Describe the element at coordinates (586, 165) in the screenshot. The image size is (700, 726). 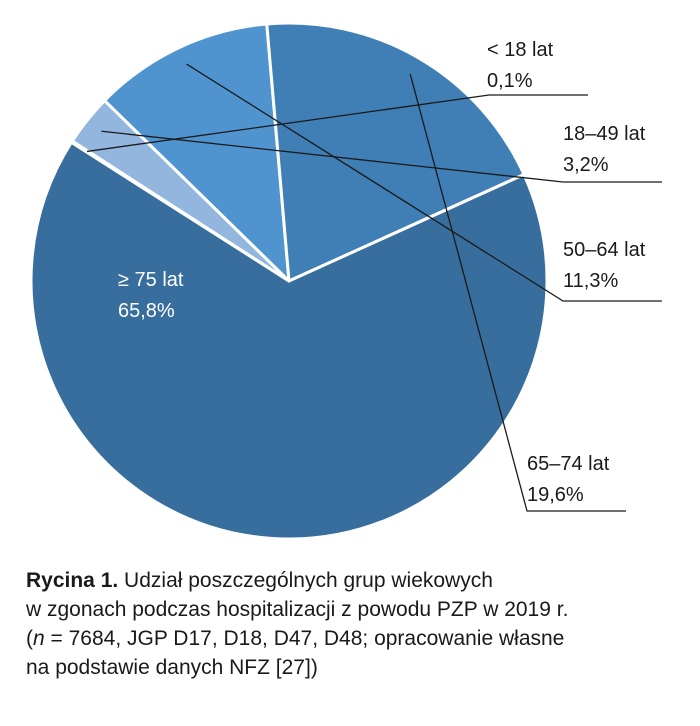
I see `slice-value-label: 3,2%` at that location.